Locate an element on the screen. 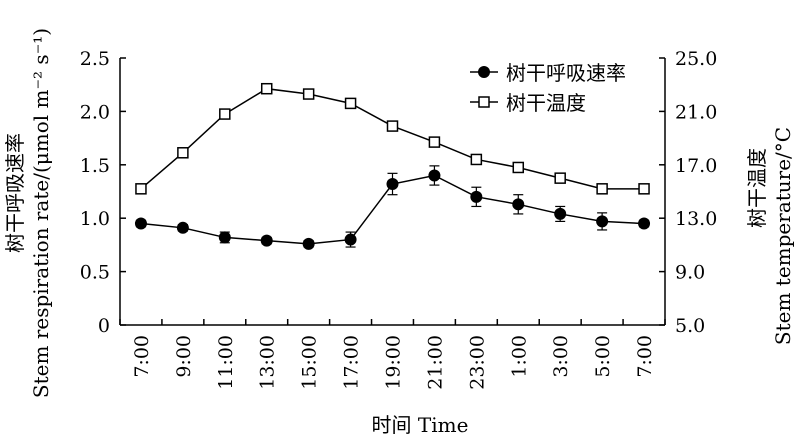  x-tick-label: 21:00 is located at coordinates (435, 362).